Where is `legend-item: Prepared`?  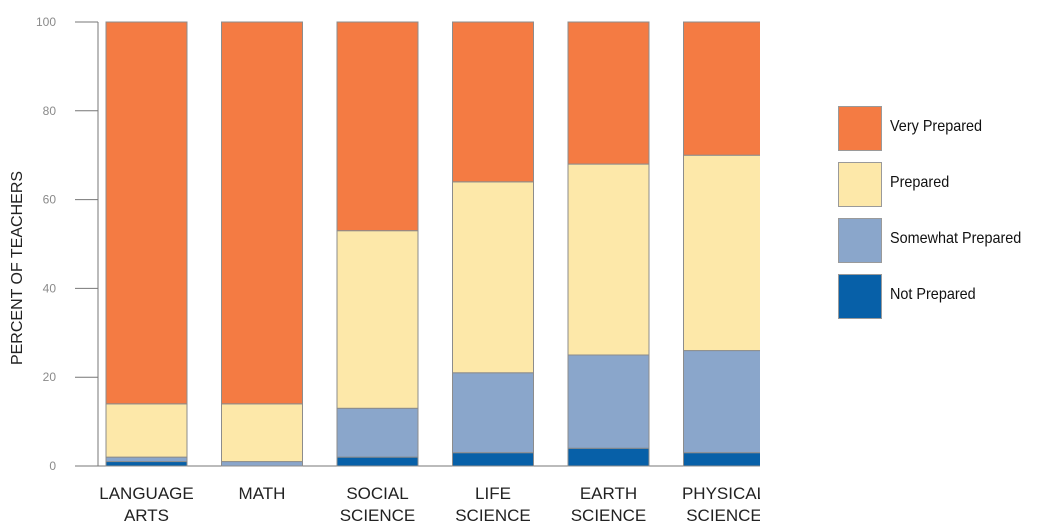 legend-item: Prepared is located at coordinates (943, 185).